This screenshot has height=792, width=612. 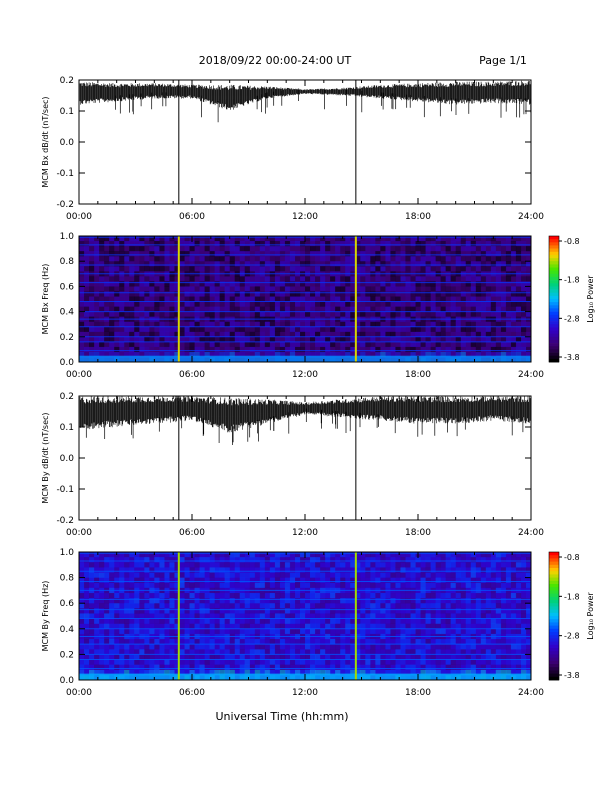 What do you see at coordinates (554, 598) in the screenshot?
I see `colorbar-segment` at bounding box center [554, 598].